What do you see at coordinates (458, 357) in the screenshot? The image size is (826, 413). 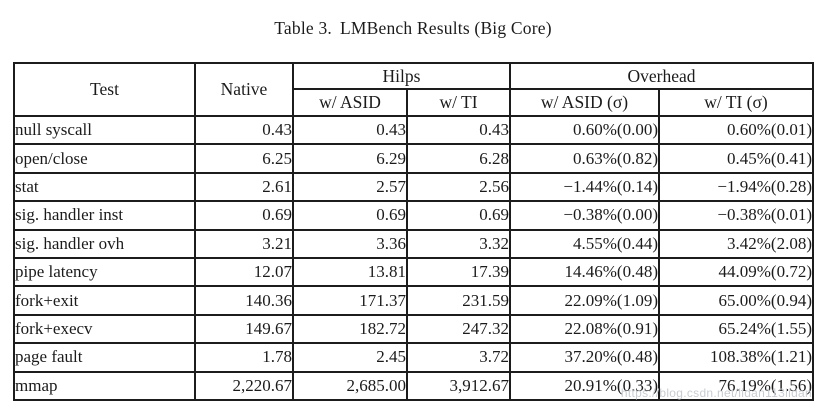 I see `cell-hilps-ti: 3.72` at bounding box center [458, 357].